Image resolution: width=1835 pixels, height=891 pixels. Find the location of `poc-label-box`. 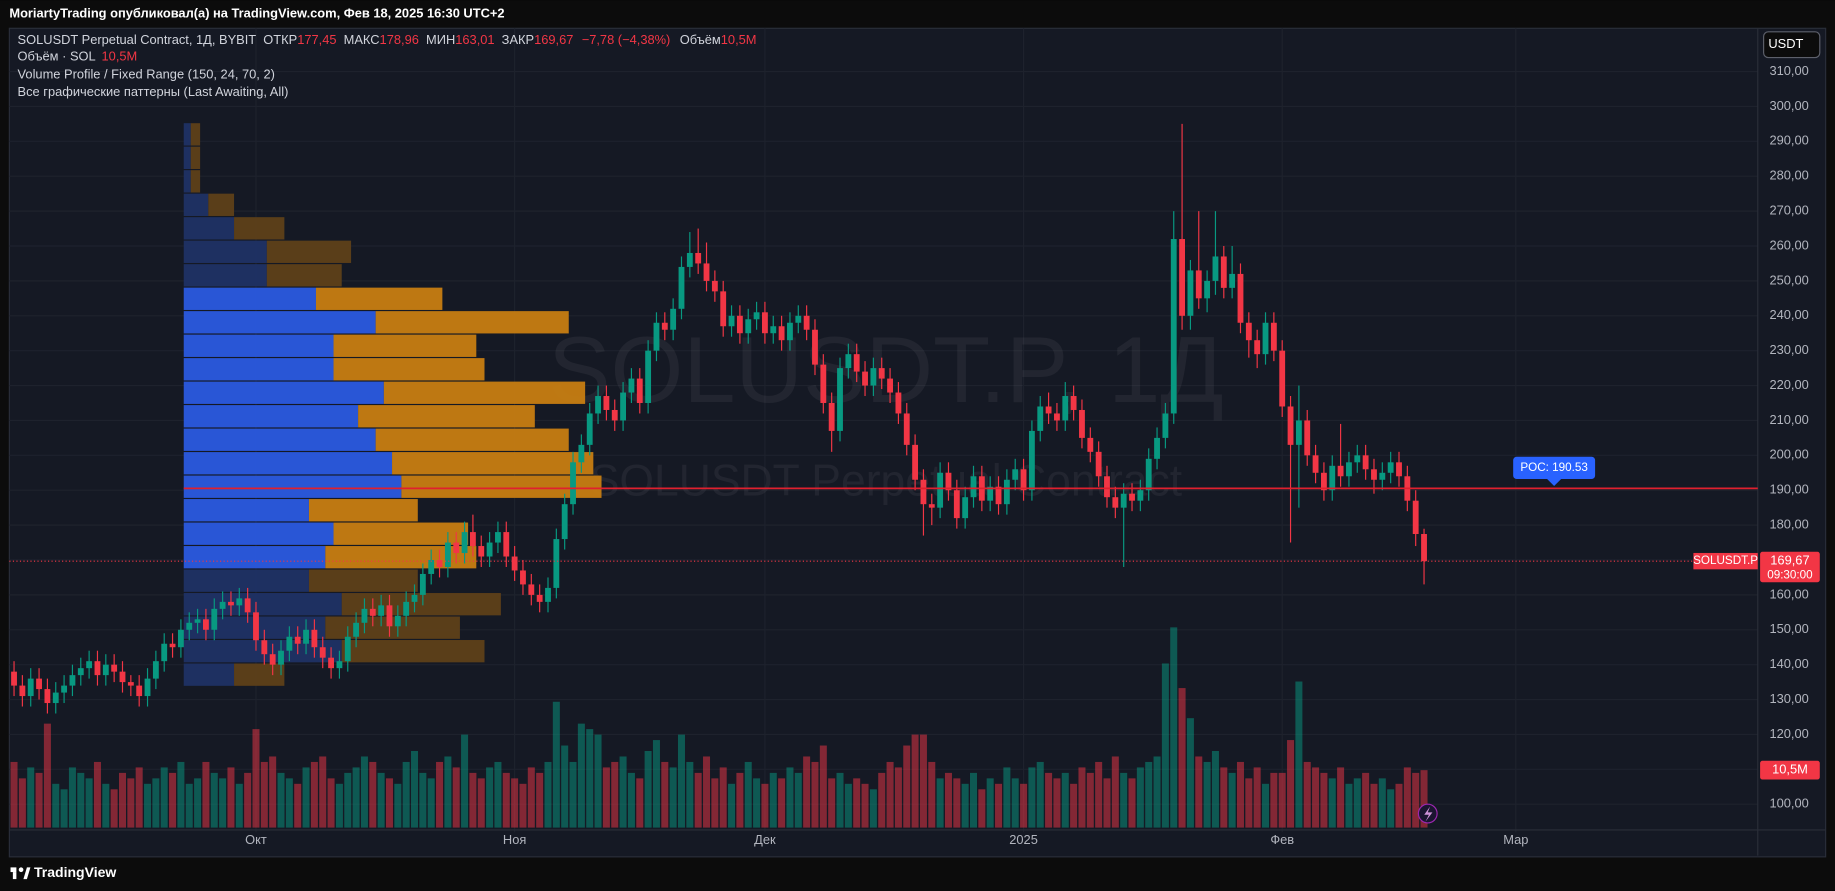

poc-label-box is located at coordinates (1554, 468).